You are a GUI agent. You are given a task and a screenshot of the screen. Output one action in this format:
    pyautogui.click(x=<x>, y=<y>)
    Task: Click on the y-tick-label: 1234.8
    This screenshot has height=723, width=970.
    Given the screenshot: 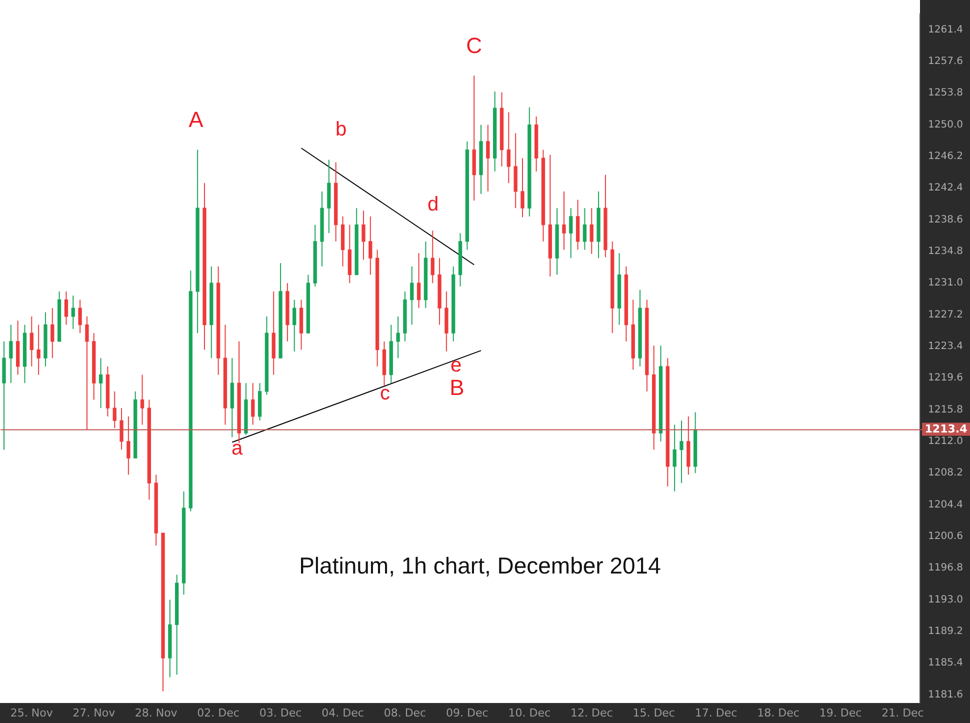 What is the action you would take?
    pyautogui.click(x=945, y=252)
    